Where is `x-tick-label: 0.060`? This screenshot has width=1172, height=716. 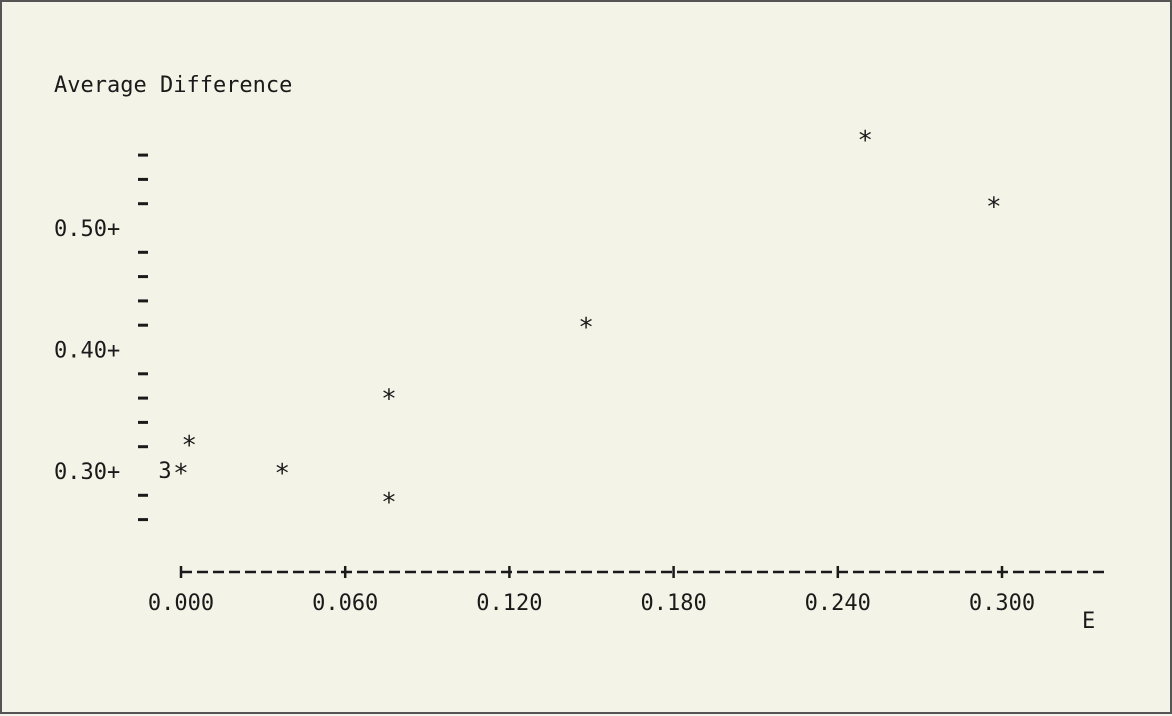 x-tick-label: 0.060 is located at coordinates (345, 603).